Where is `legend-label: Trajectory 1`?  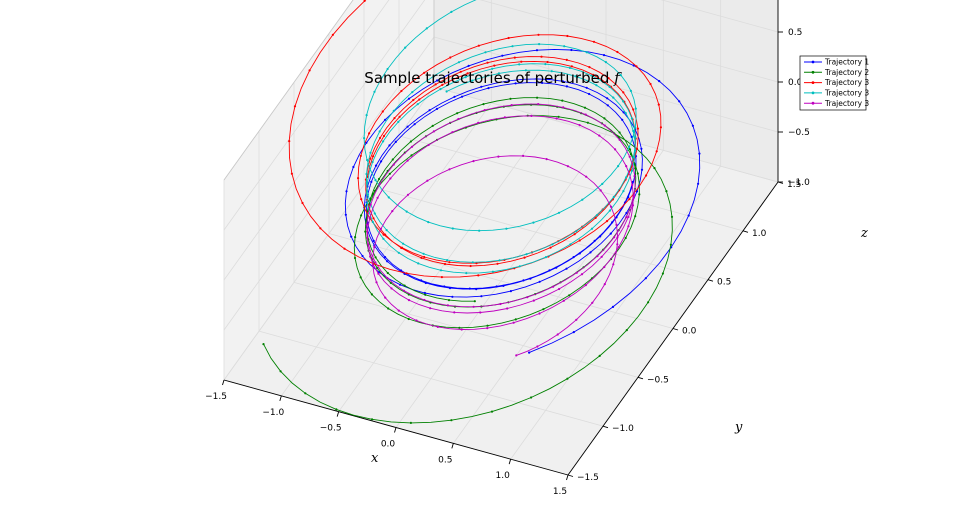 legend-label: Trajectory 1 is located at coordinates (846, 62).